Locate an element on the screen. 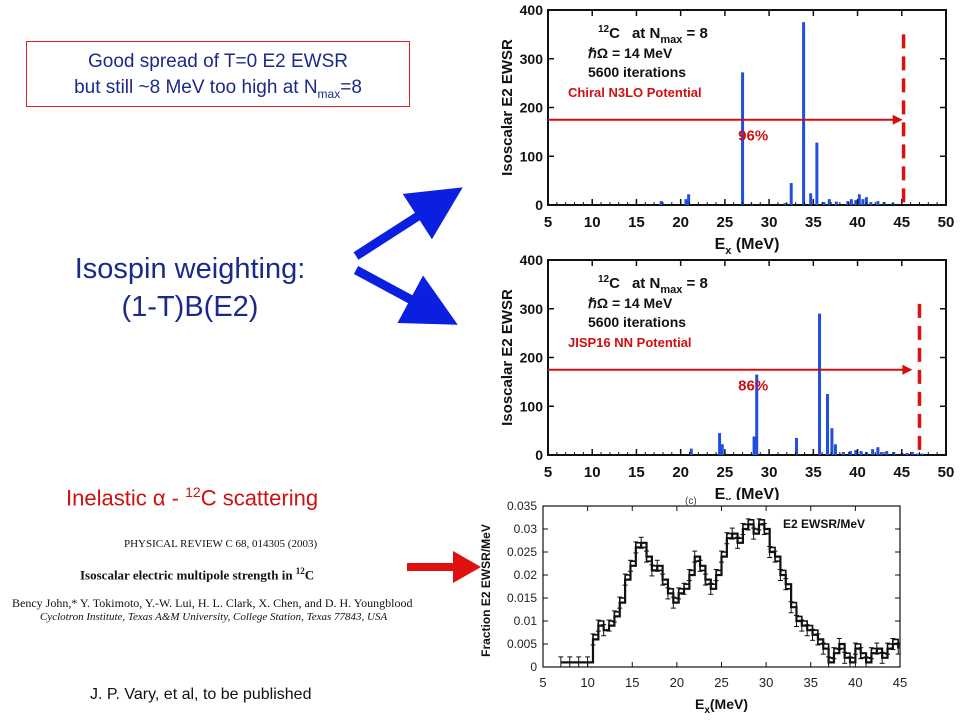  panel-corner-label: (c) is located at coordinates (691, 501).